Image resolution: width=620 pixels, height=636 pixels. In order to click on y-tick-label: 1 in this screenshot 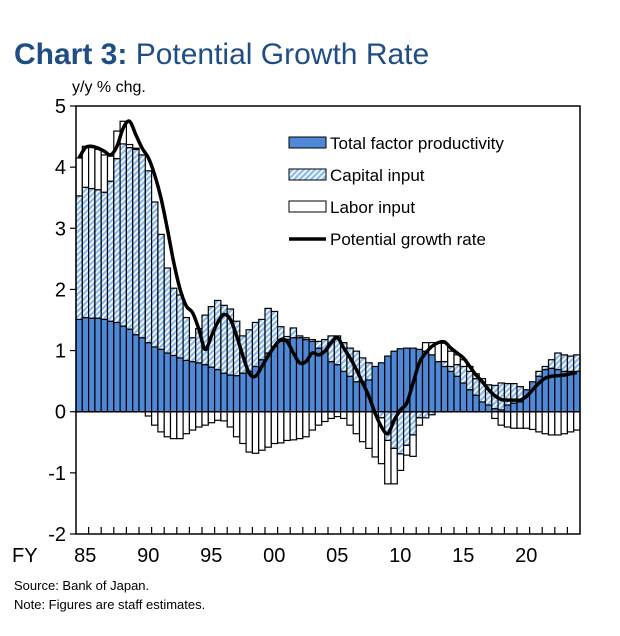, I will do `click(60, 352)`.